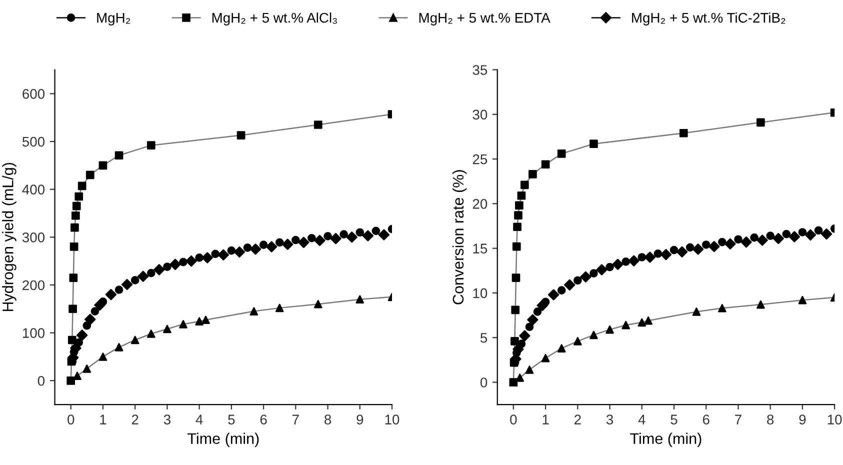 The width and height of the screenshot is (843, 465). What do you see at coordinates (33, 285) in the screenshot?
I see `y-tick-label: 200` at bounding box center [33, 285].